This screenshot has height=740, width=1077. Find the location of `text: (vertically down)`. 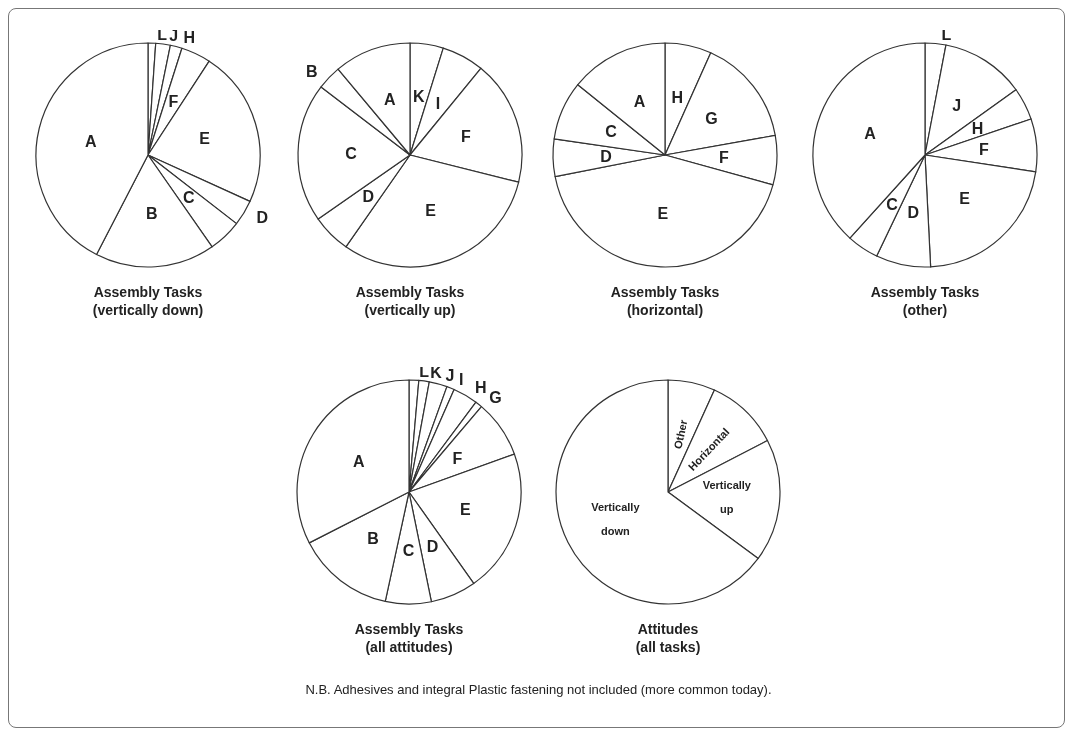

text: (vertically down) is located at coordinates (148, 310).